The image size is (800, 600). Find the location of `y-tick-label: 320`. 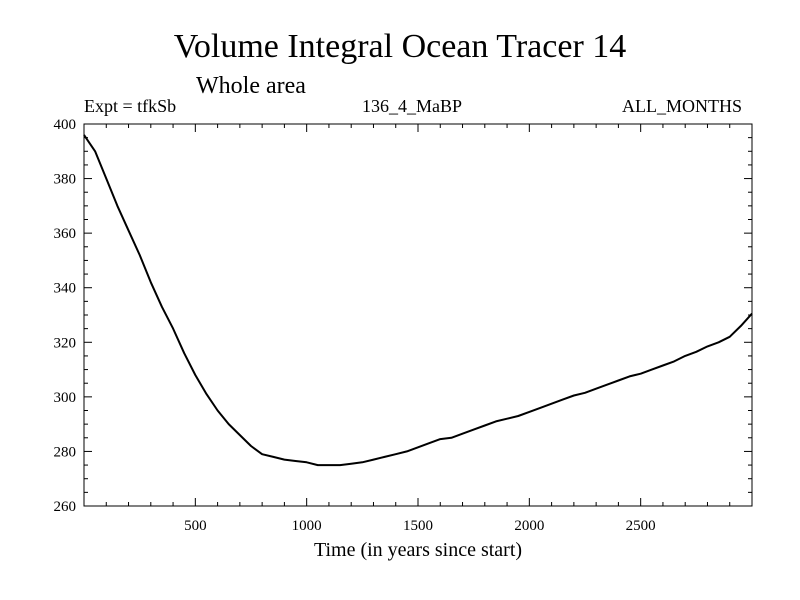

y-tick-label: 320 is located at coordinates (65, 343).